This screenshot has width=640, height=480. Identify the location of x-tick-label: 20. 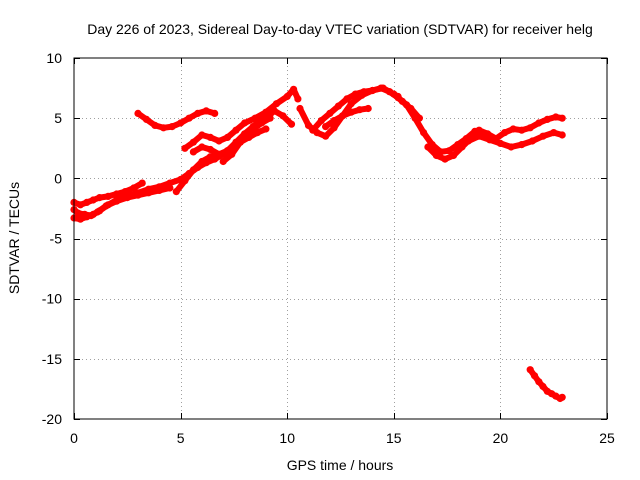
(501, 438).